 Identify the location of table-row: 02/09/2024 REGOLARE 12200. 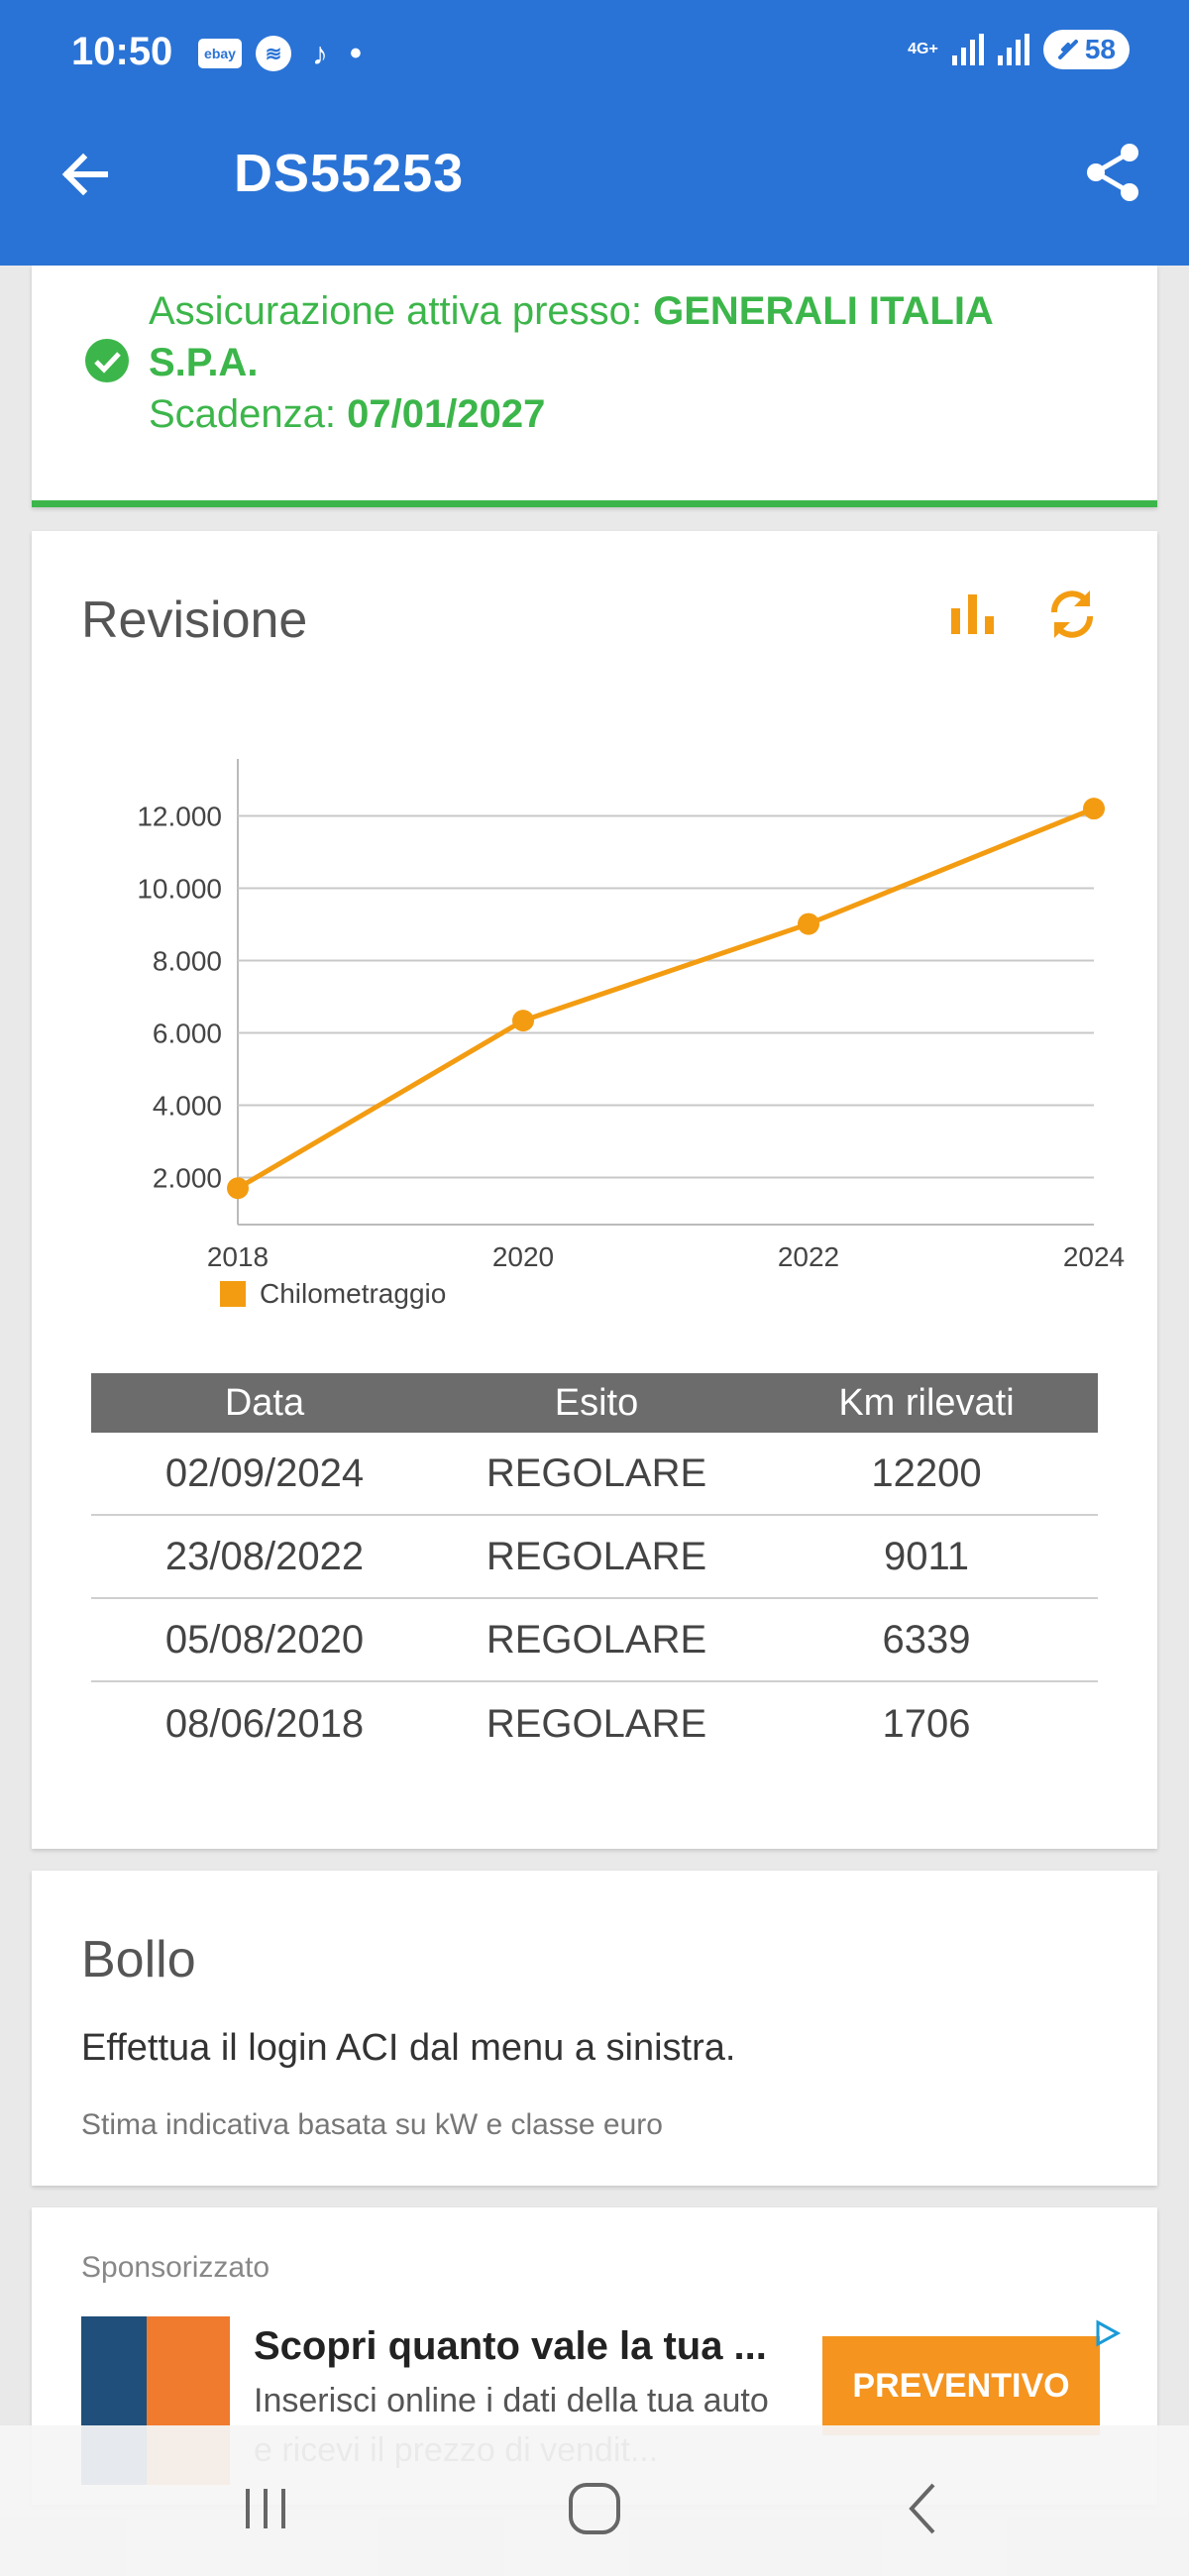
(594, 1474).